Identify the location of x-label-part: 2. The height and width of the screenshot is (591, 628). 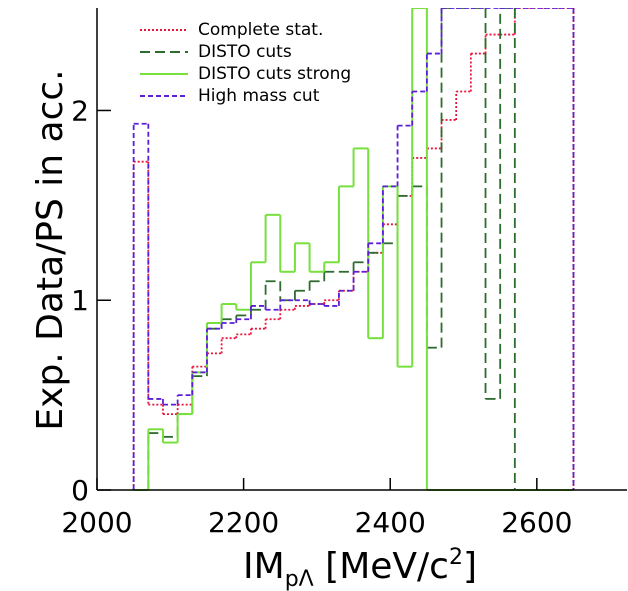
(456, 557).